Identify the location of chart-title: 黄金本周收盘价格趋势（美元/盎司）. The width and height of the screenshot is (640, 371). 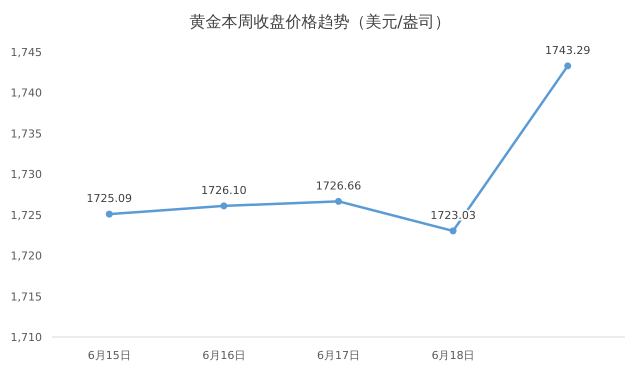
(320, 21).